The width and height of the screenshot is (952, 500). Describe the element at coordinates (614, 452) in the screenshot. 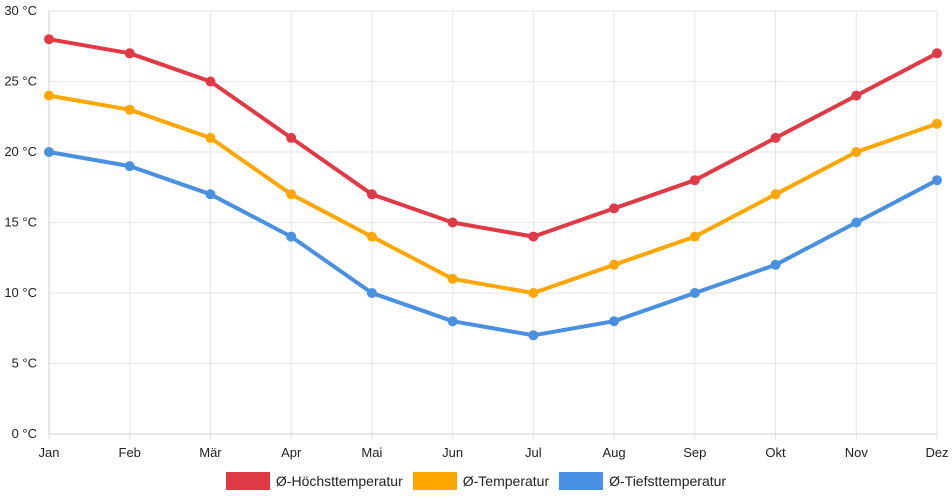

I see `x-tick-label: Aug` at that location.